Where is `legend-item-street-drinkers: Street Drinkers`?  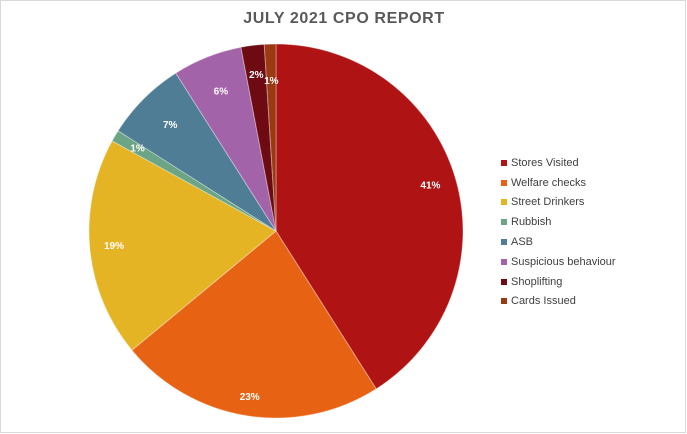
legend-item-street-drinkers: Street Drinkers is located at coordinates (558, 203).